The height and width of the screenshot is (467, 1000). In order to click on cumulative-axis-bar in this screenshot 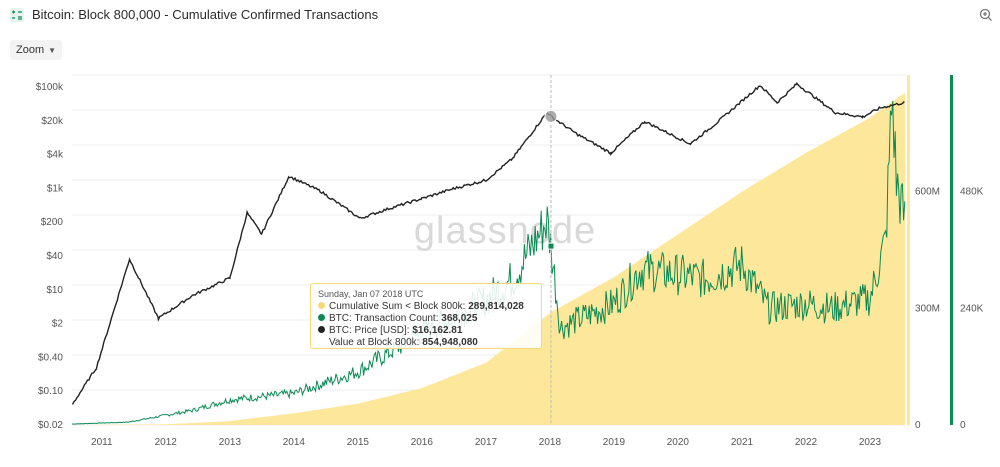, I will do `click(908, 250)`.